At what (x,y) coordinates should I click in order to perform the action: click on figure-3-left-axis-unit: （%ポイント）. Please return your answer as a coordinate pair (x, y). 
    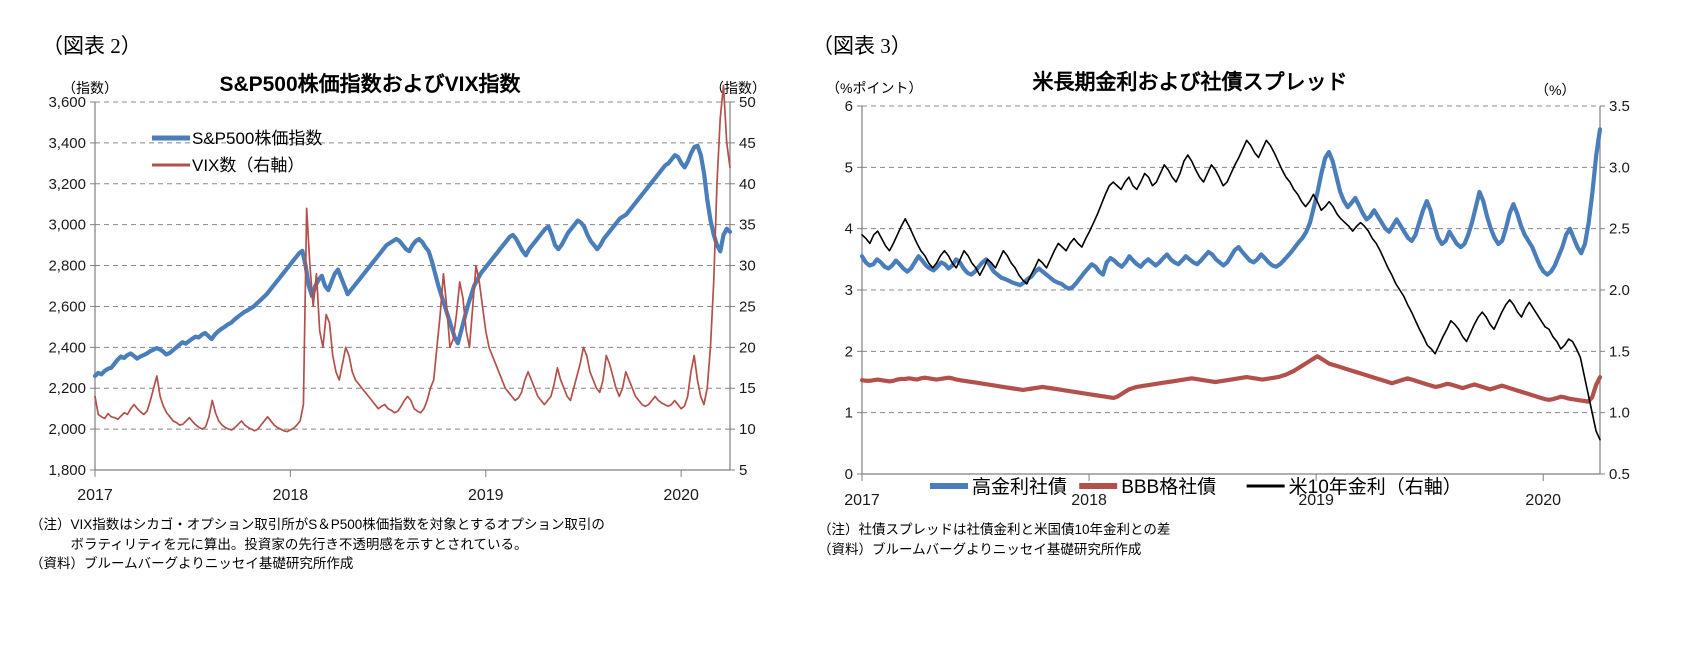
    Looking at the image, I should click on (874, 88).